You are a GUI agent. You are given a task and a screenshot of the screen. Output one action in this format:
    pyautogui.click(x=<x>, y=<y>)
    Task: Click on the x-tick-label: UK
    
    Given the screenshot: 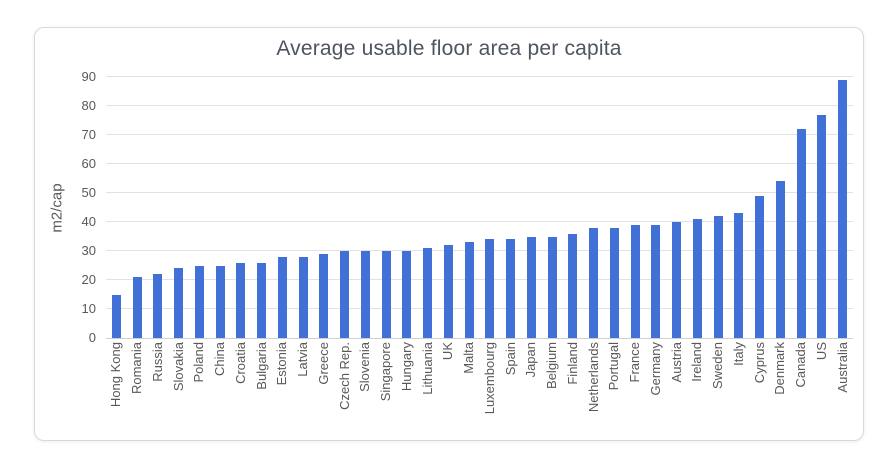 What is the action you would take?
    pyautogui.click(x=448, y=351)
    